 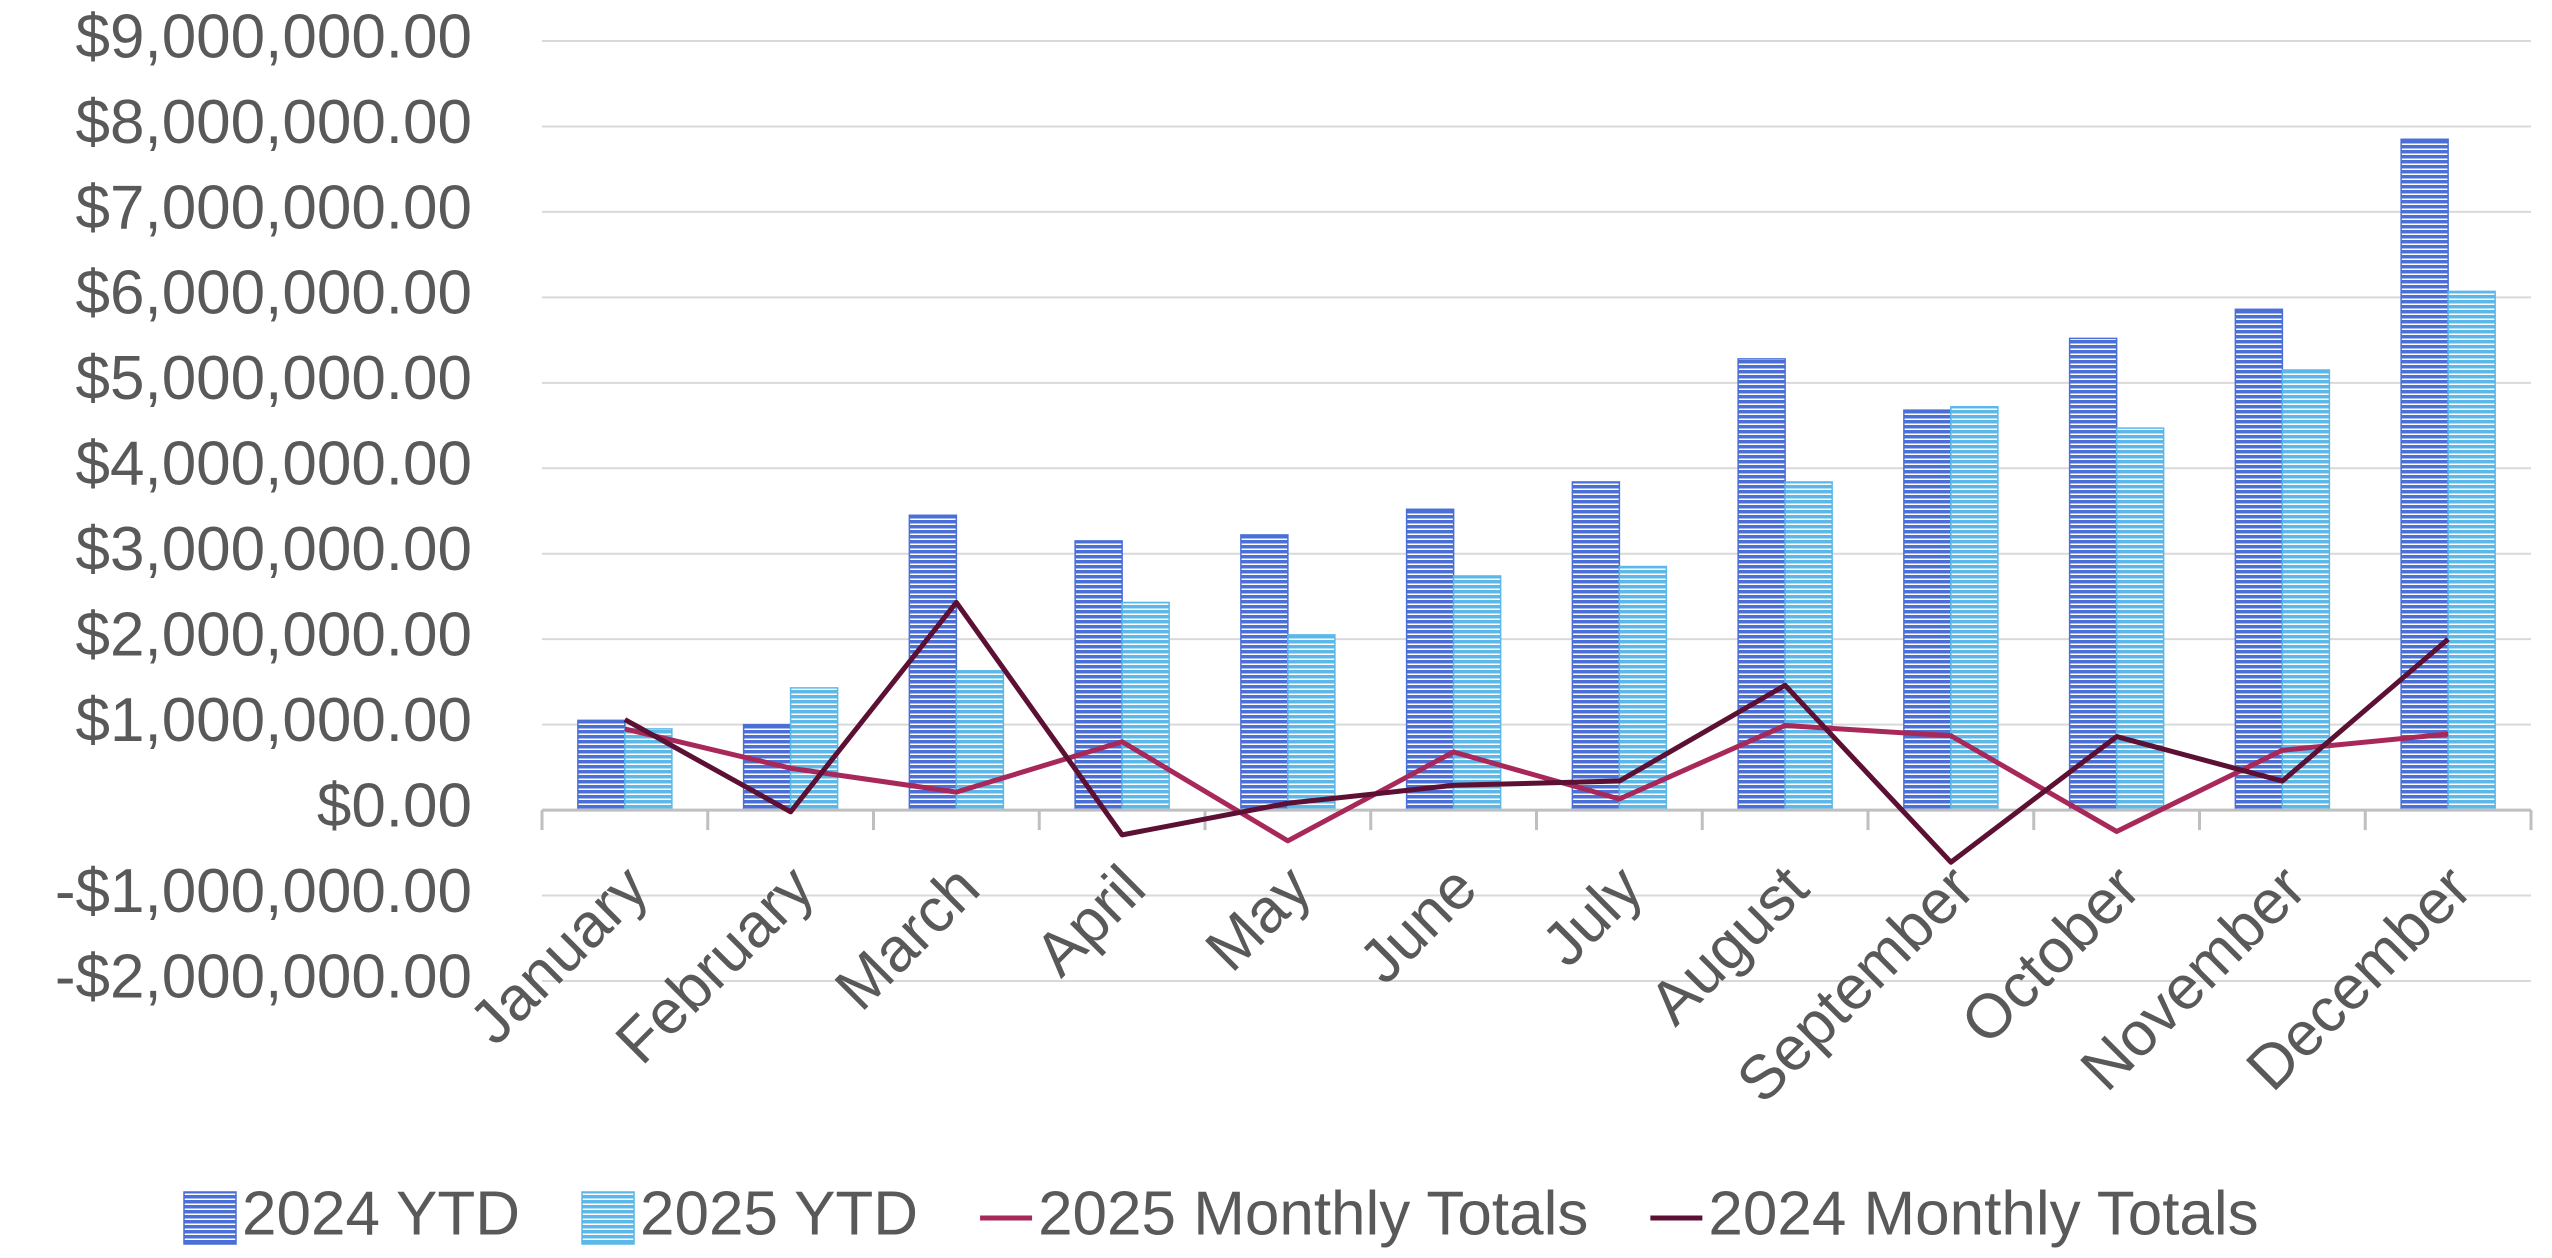 What do you see at coordinates (907, 938) in the screenshot?
I see `x-tick-label: March` at bounding box center [907, 938].